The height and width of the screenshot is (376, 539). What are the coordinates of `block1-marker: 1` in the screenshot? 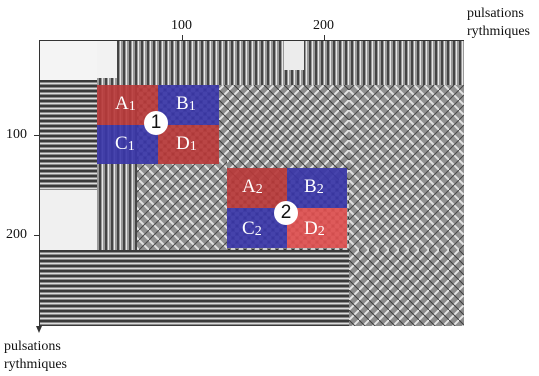 It's located at (156, 123).